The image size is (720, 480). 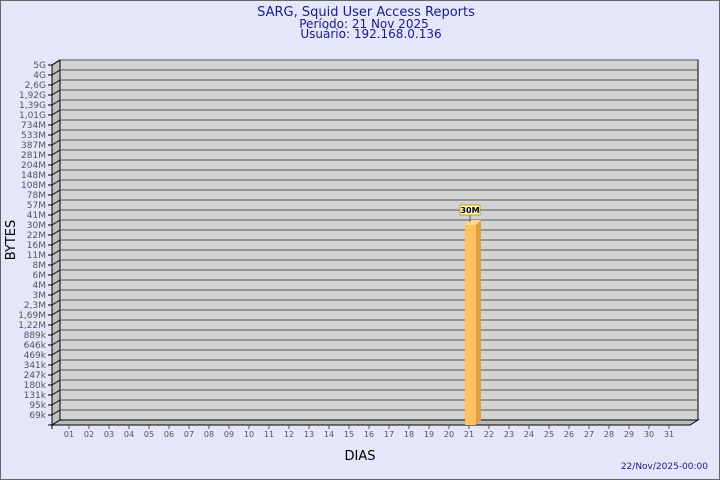 What do you see at coordinates (36, 246) in the screenshot?
I see `y-tick-label: 16M` at bounding box center [36, 246].